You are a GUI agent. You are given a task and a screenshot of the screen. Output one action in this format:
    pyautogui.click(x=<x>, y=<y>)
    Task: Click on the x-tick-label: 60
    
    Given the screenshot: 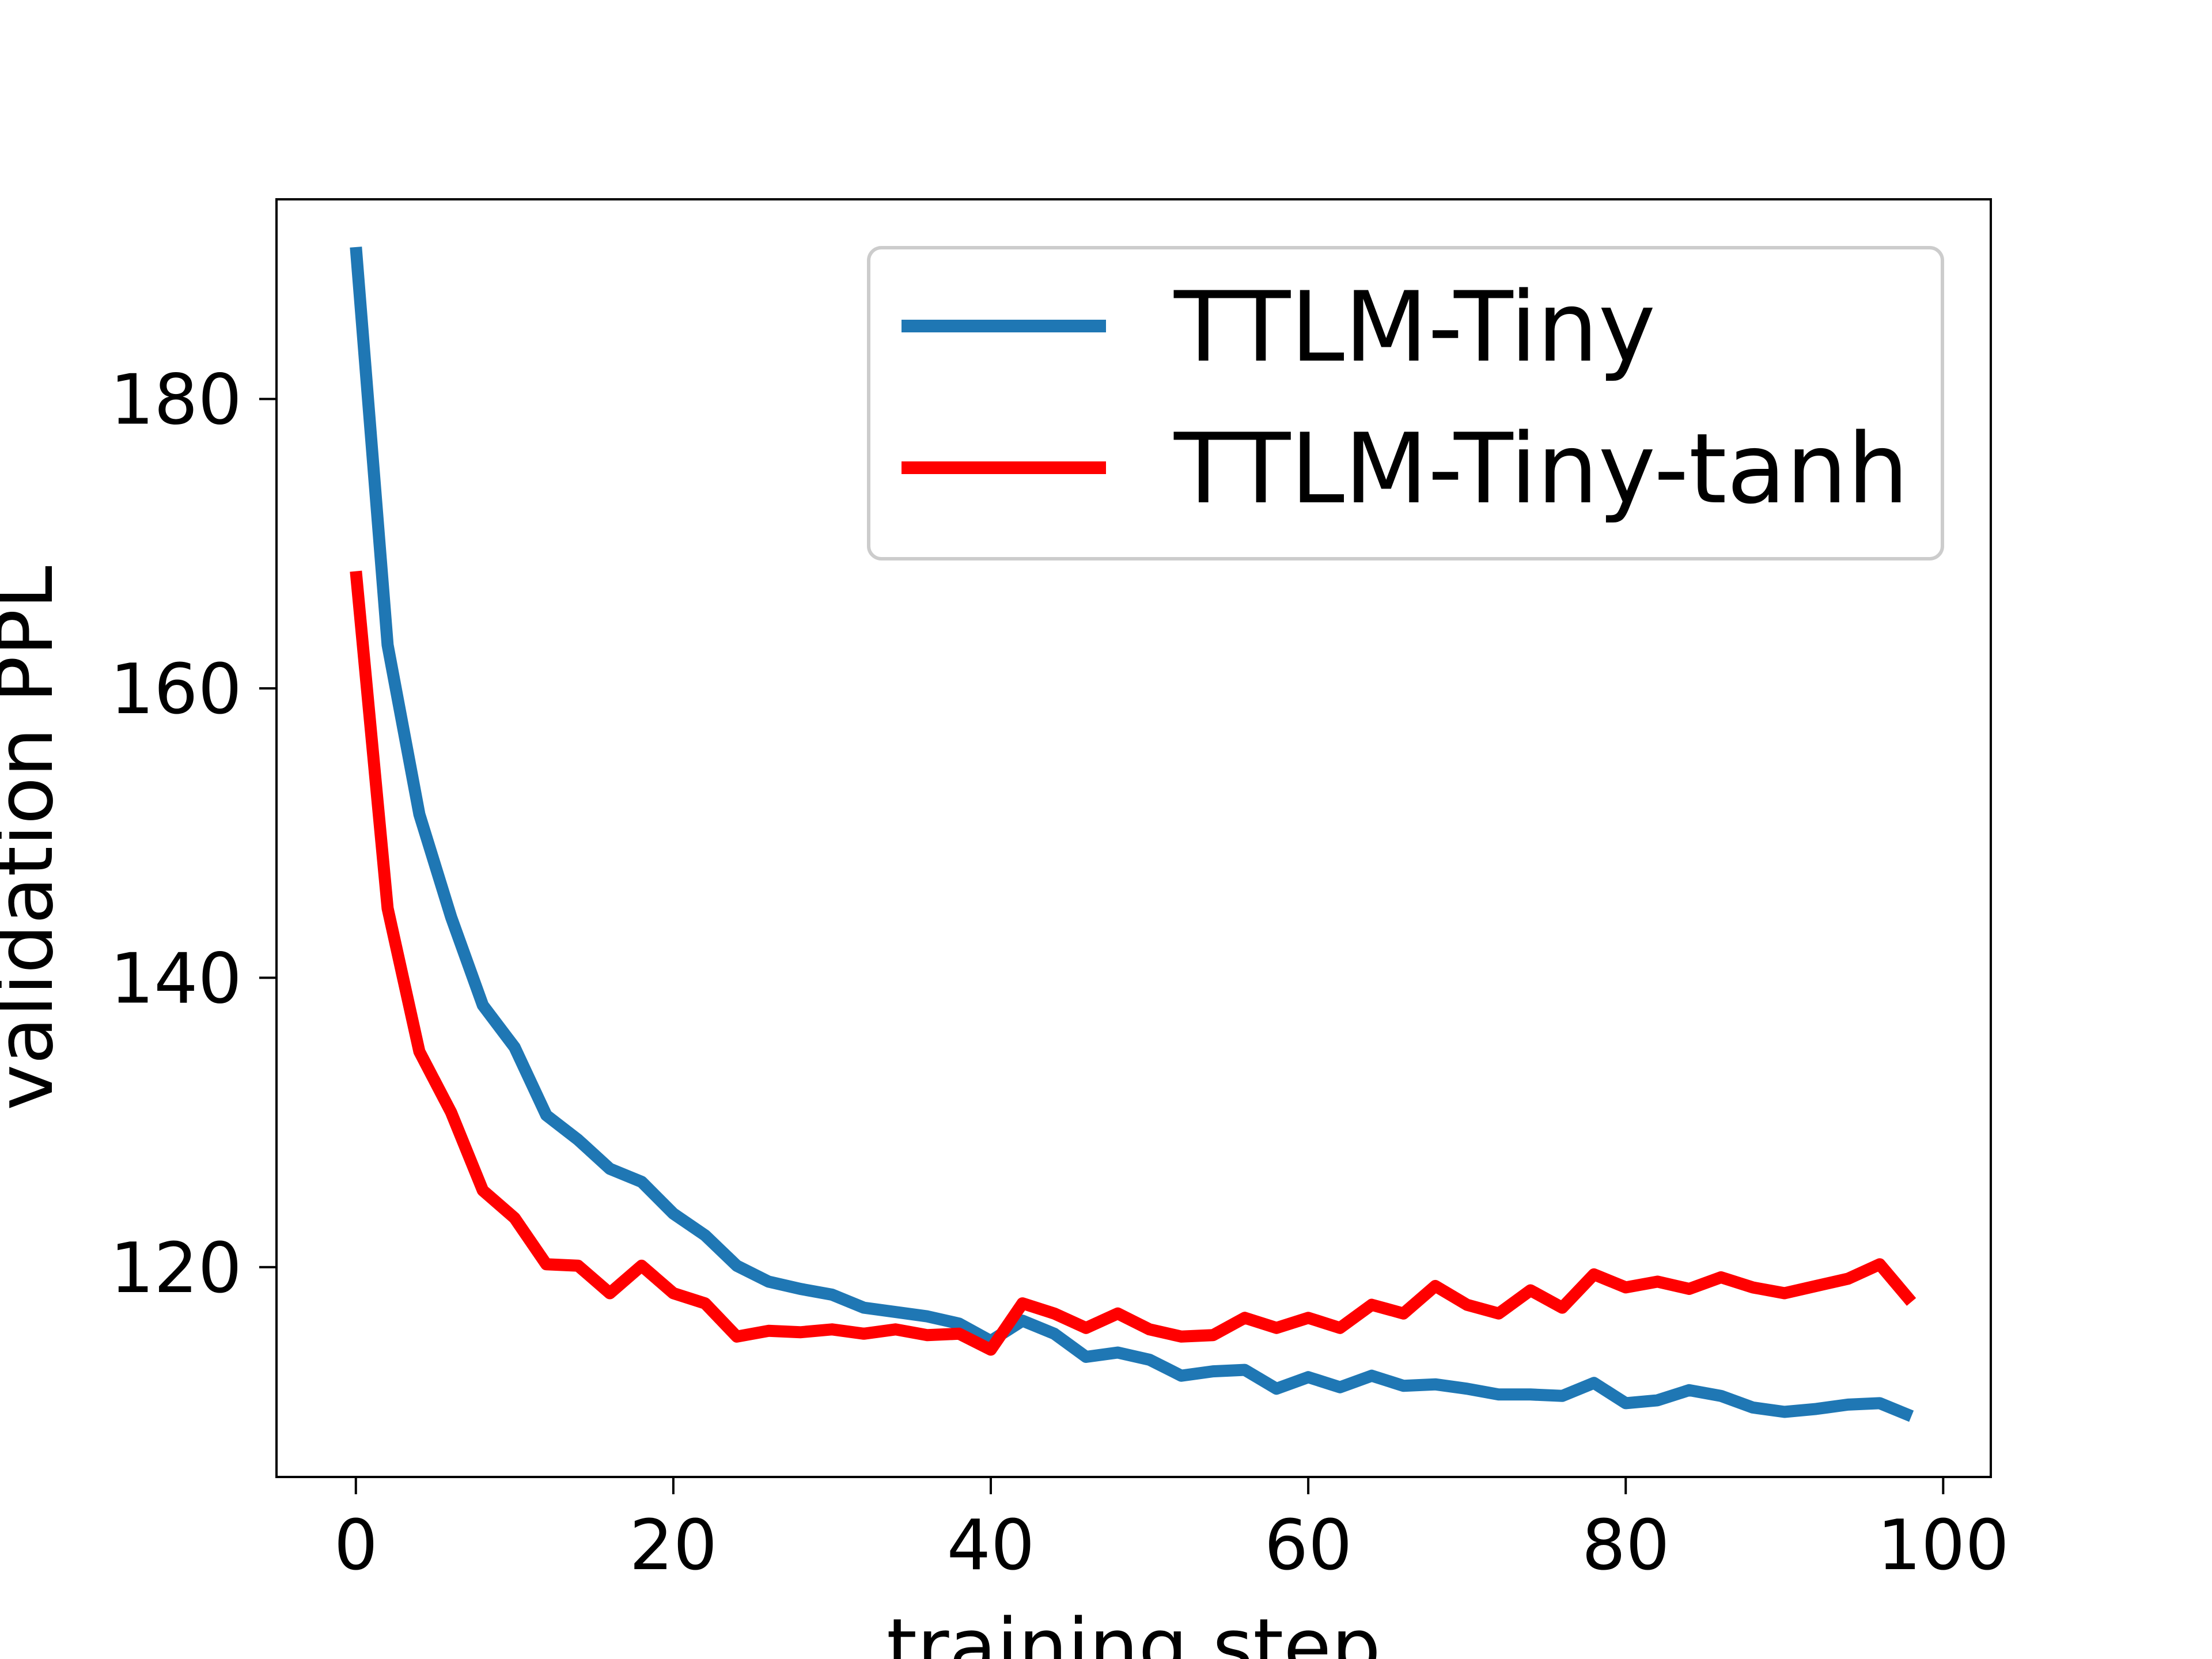 What is the action you would take?
    pyautogui.click(x=1308, y=1546)
    